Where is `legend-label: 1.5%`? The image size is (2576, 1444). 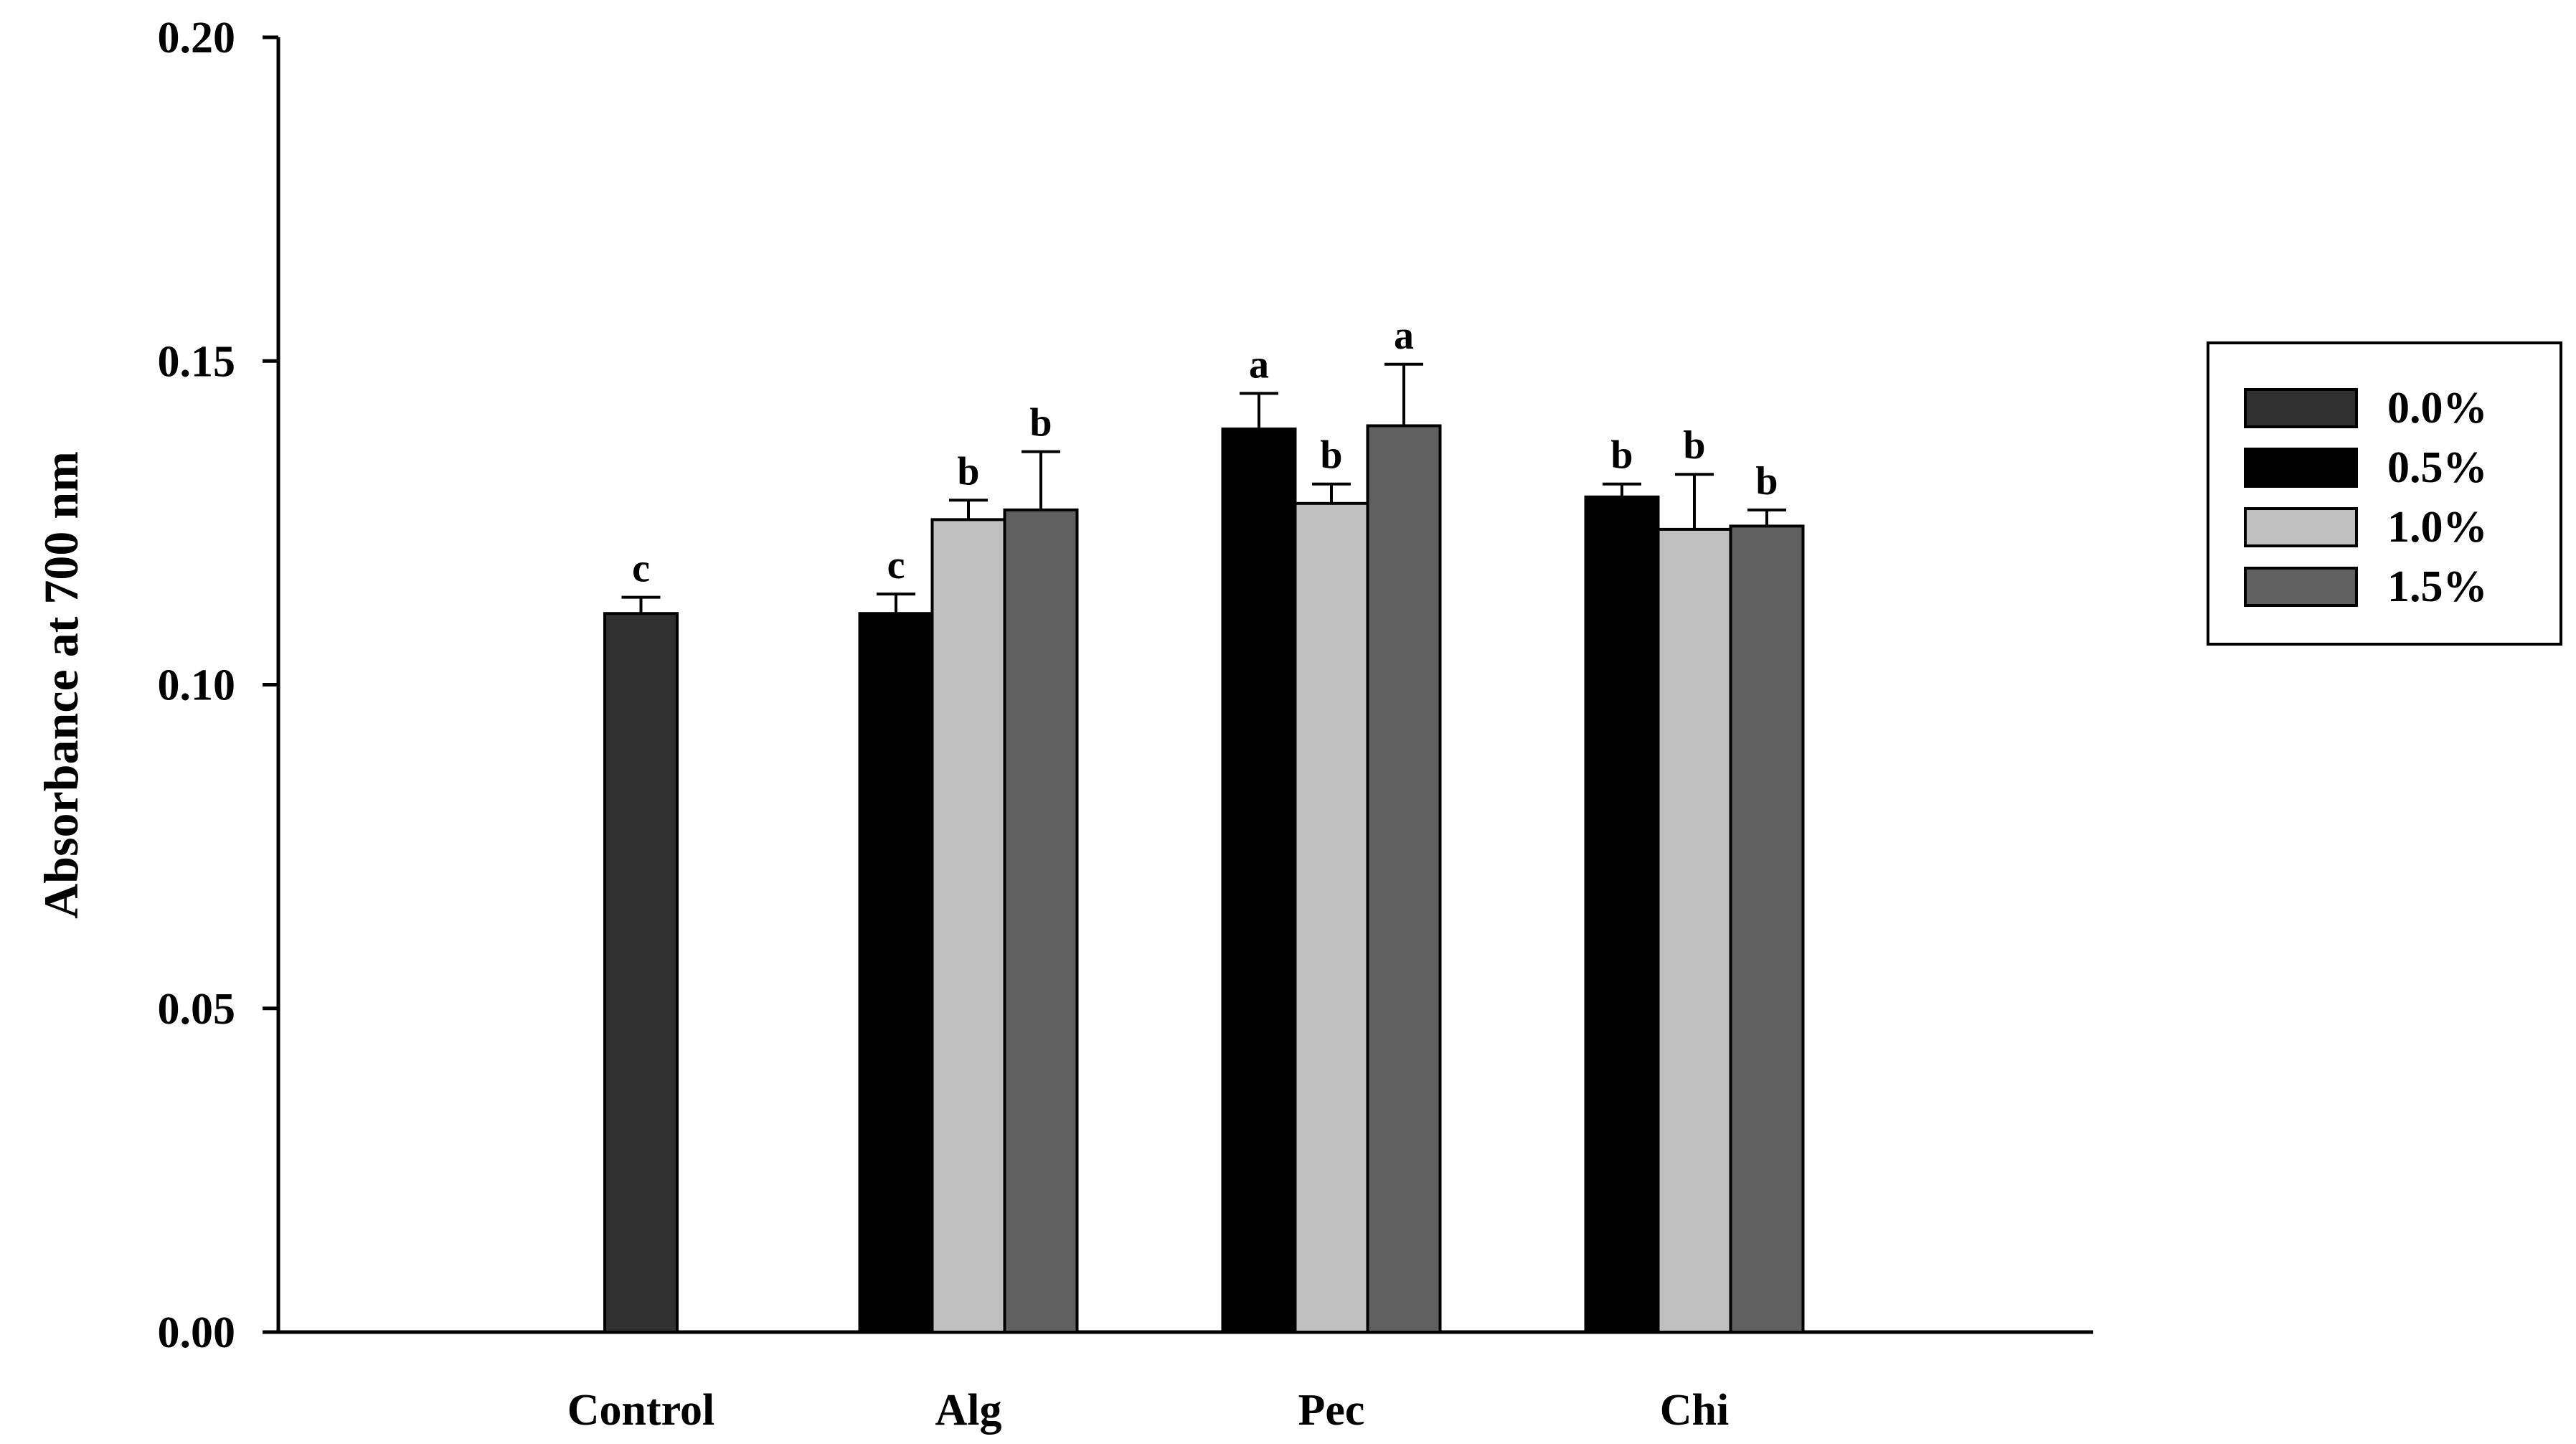 legend-label: 1.5% is located at coordinates (2437, 586).